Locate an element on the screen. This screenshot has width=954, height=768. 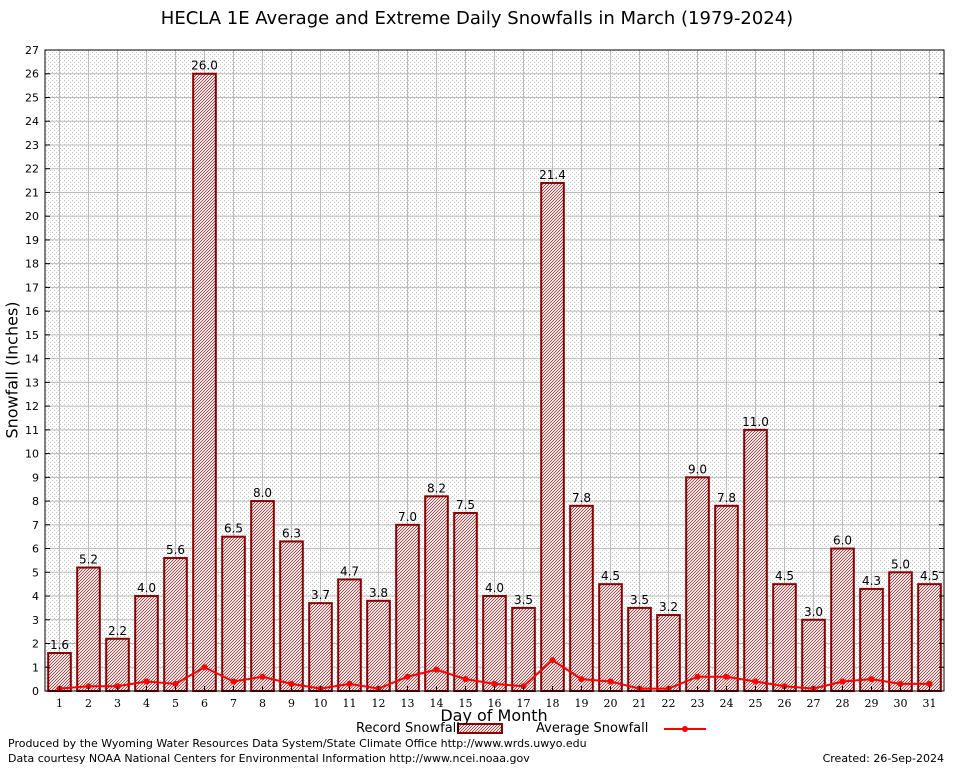
x-tick-label: 16 is located at coordinates (495, 703).